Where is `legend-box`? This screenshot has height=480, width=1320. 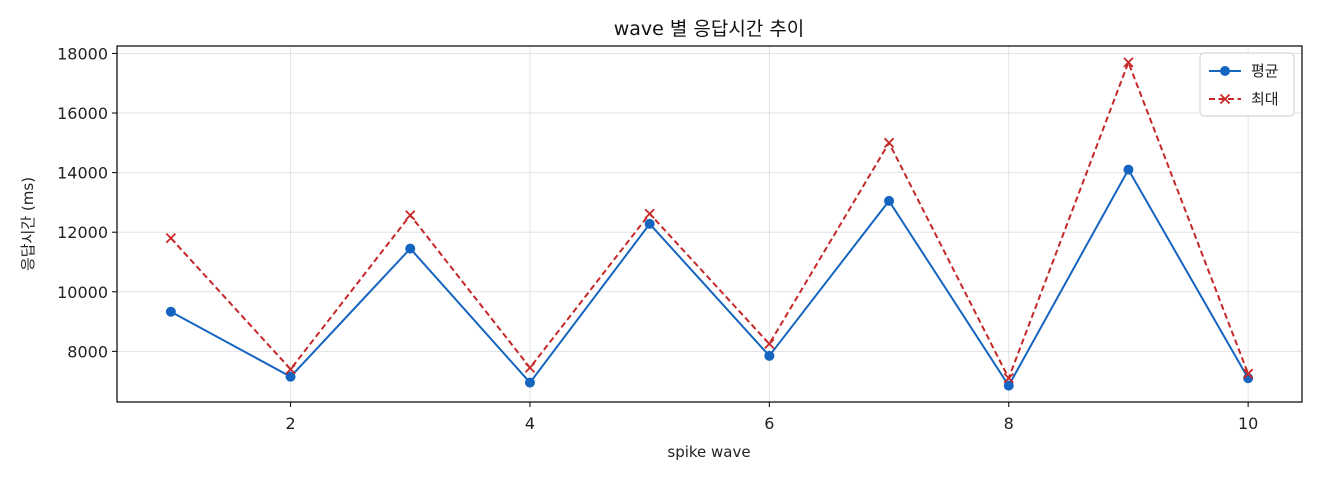
legend-box is located at coordinates (1247, 84).